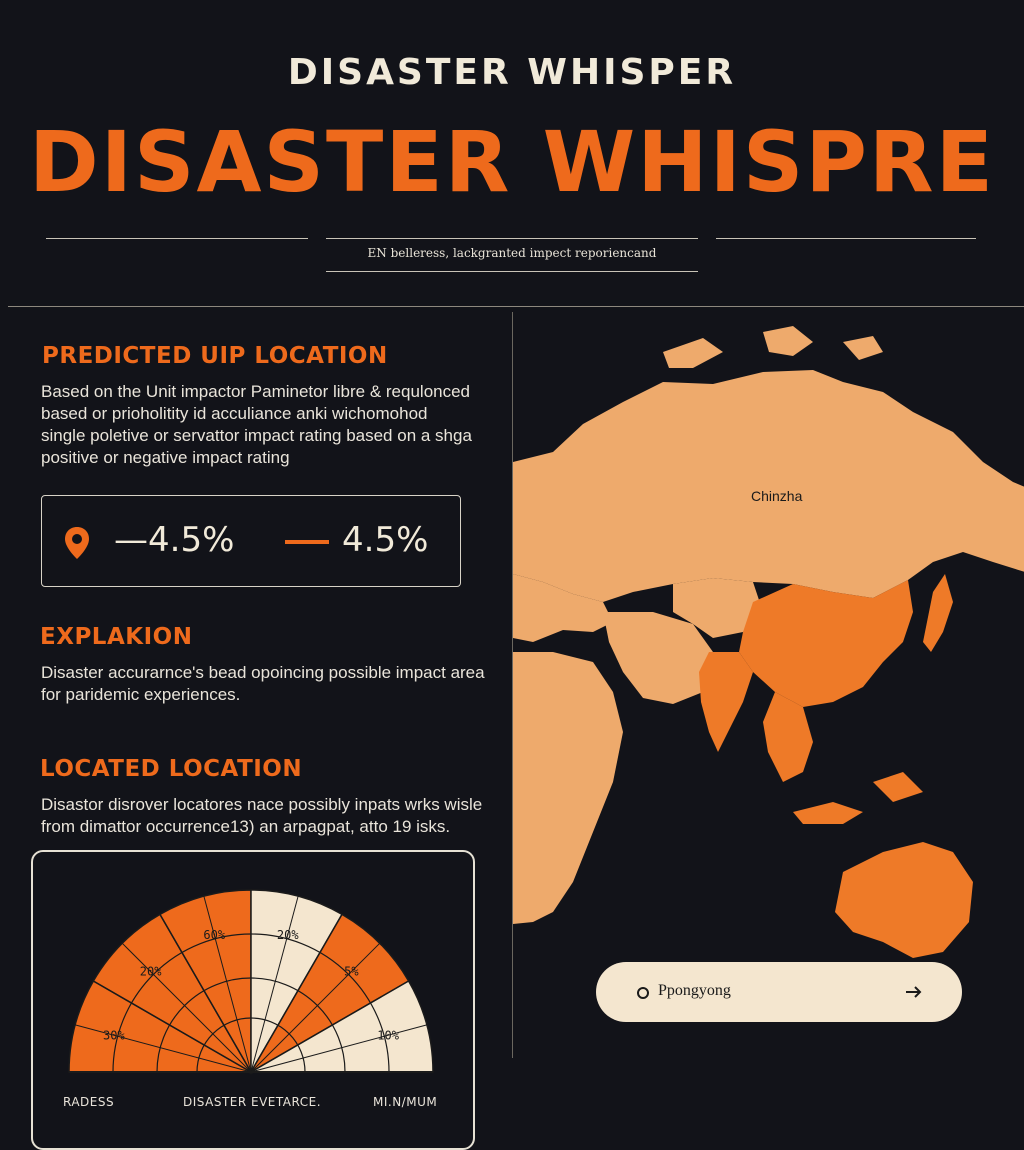 This screenshot has width=1024, height=1150. I want to click on orange-dash-icon, so click(307, 542).